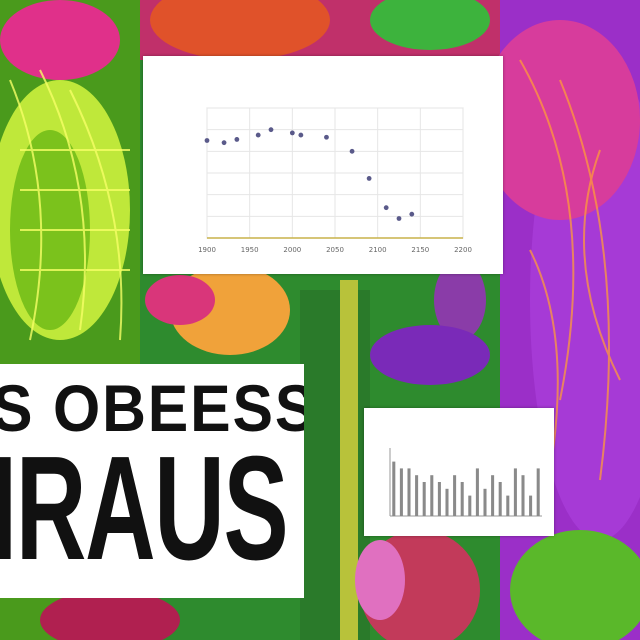 This screenshot has width=640, height=640. I want to click on x-tick-label: 2100, so click(378, 250).